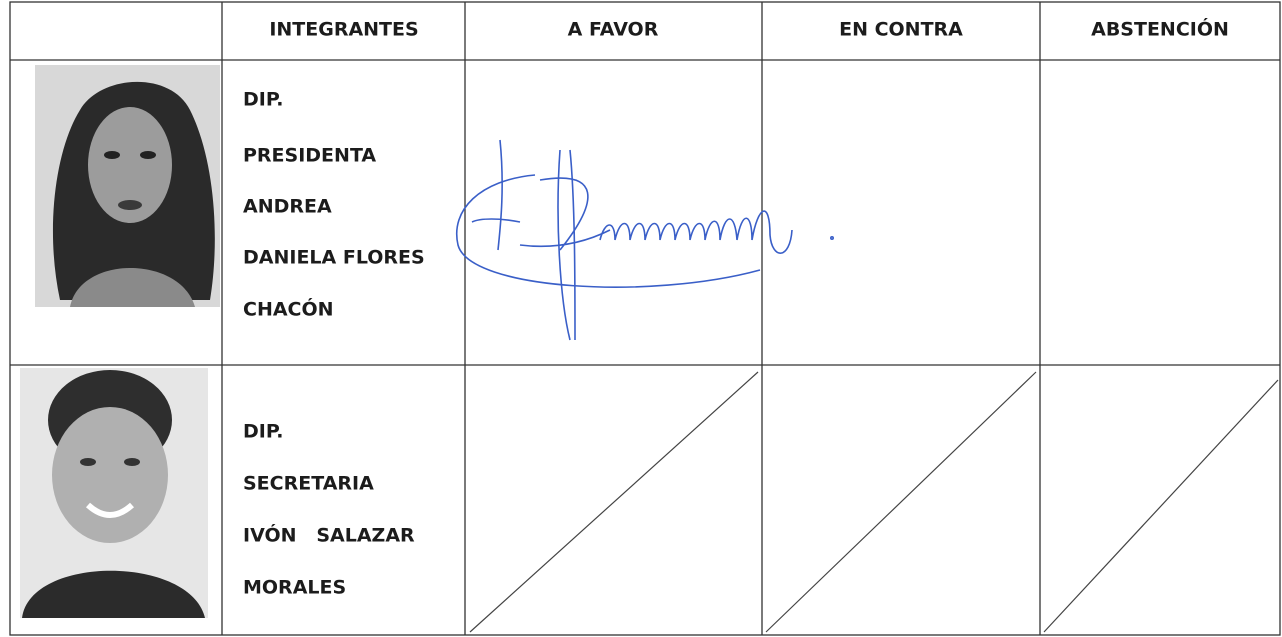 The image size is (1282, 637). Describe the element at coordinates (343, 30) in the screenshot. I see `header-cell: INTEGRANTES` at that location.